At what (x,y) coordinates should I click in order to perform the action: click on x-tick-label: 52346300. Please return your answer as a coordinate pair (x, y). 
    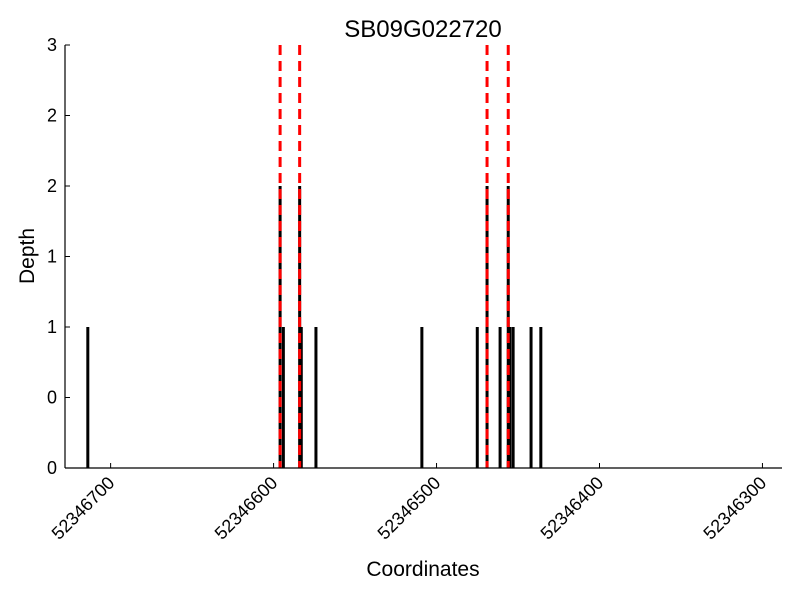
    Looking at the image, I should click on (734, 508).